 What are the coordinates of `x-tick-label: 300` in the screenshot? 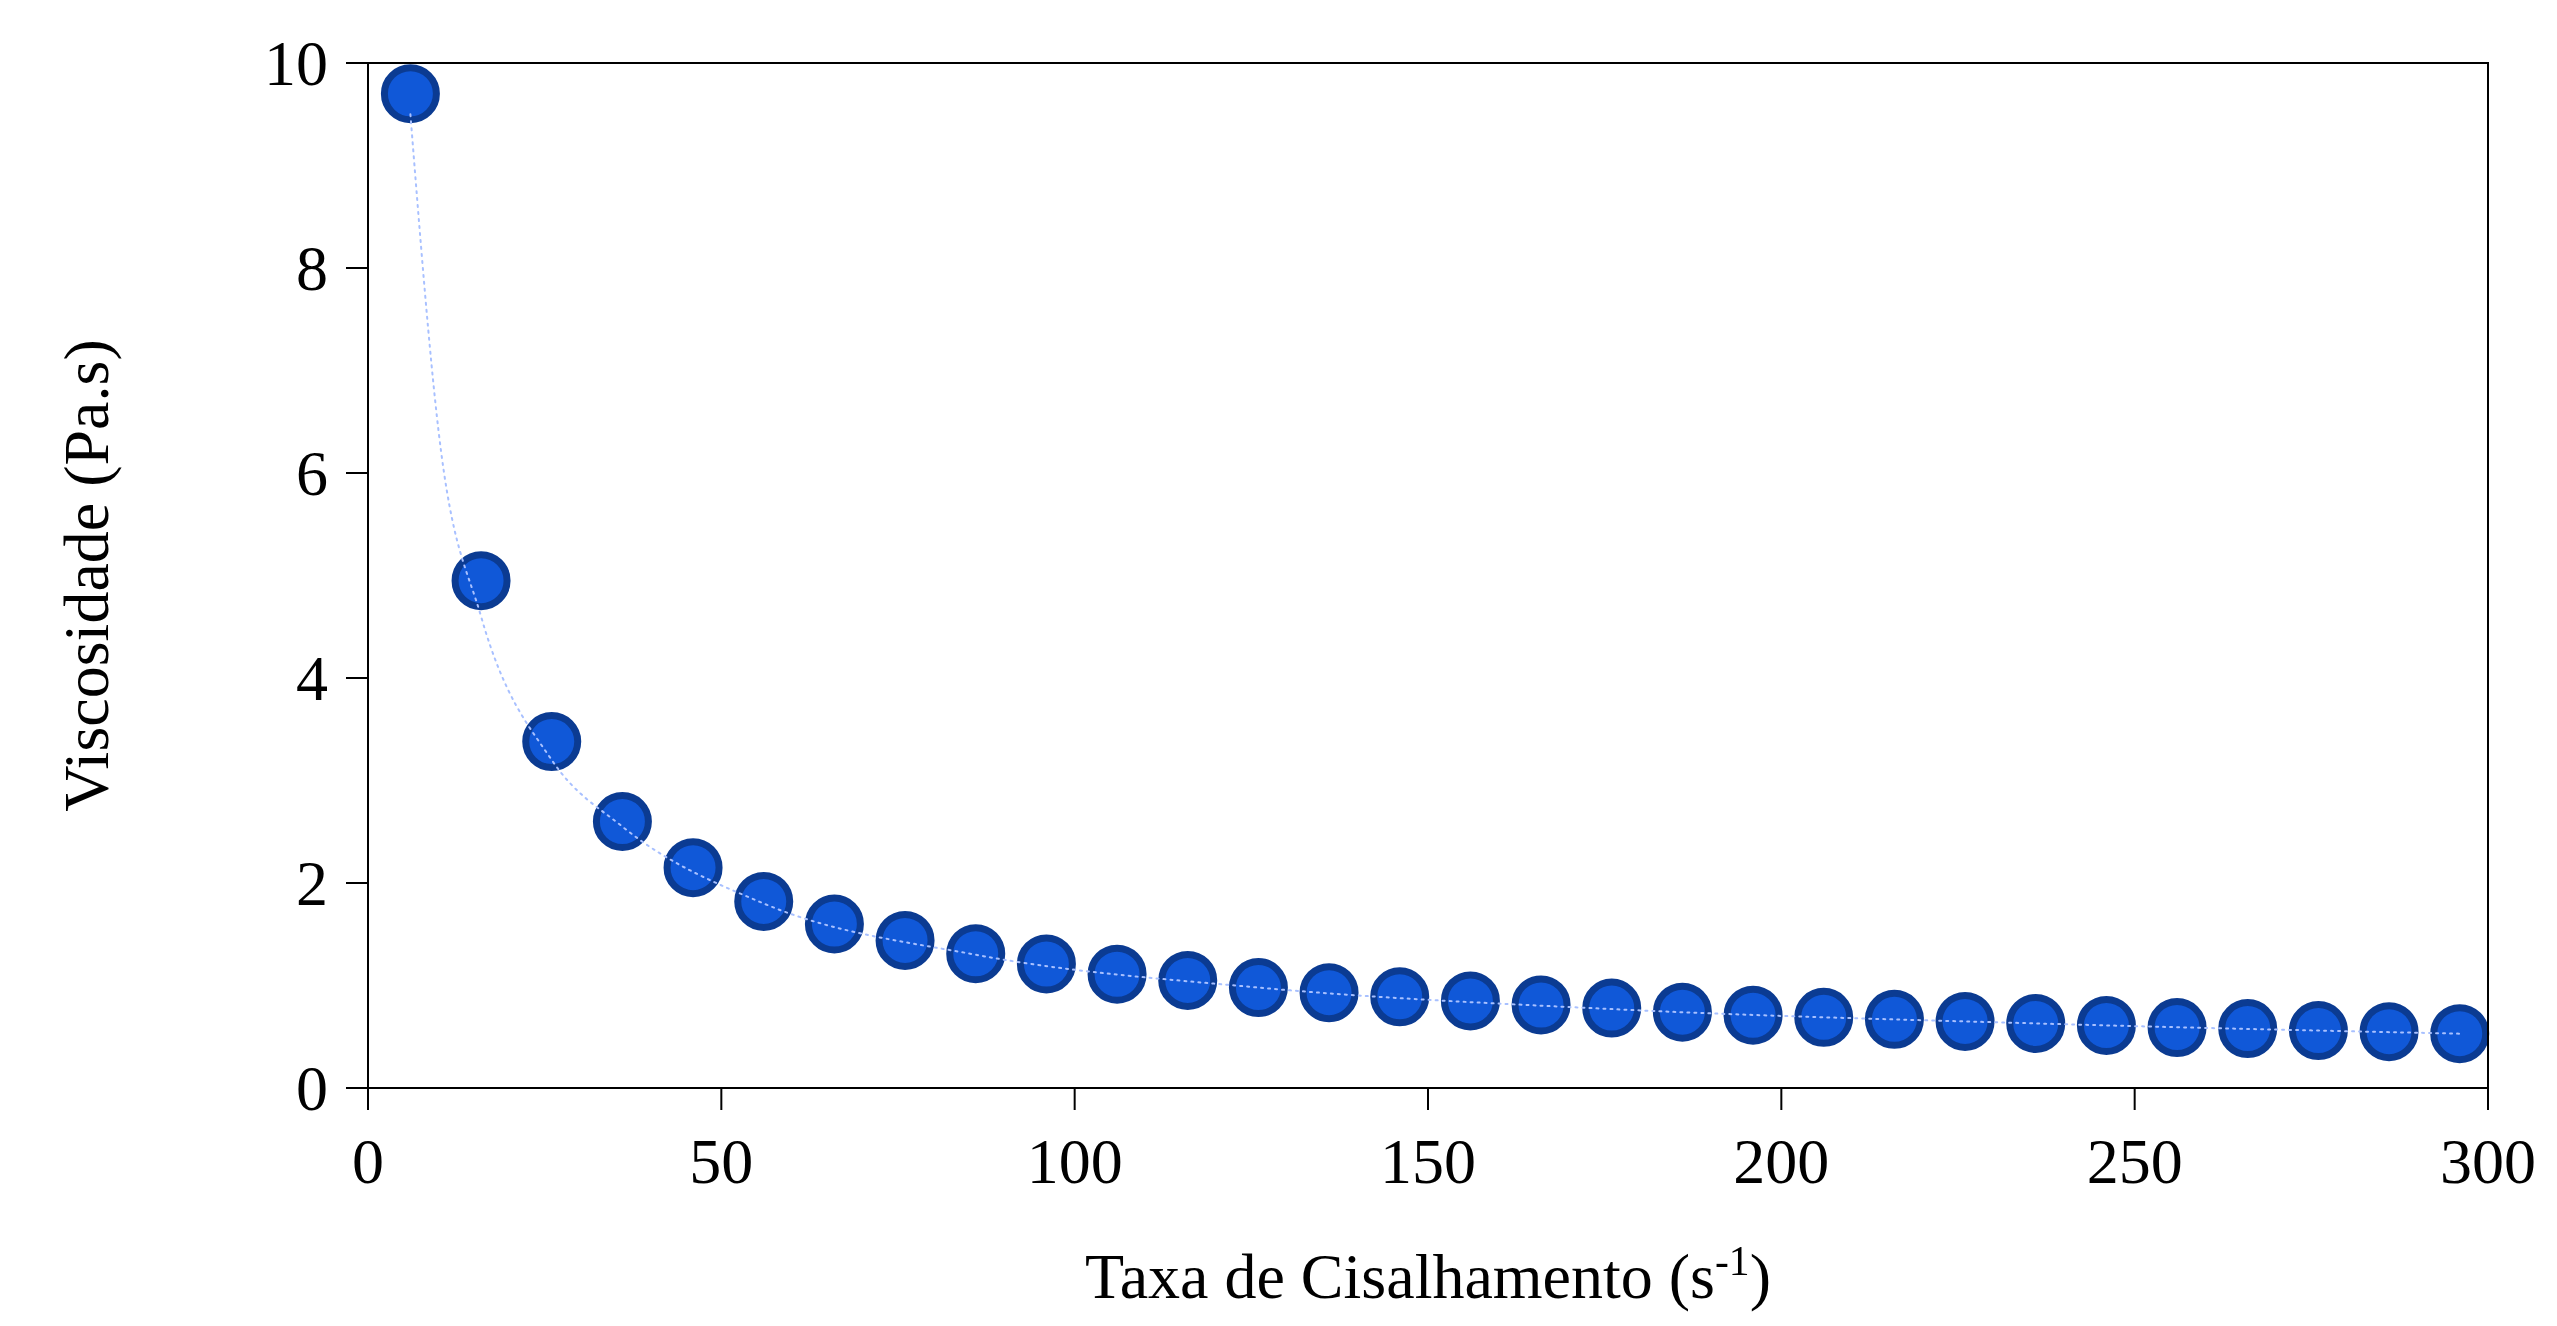 It's located at (2488, 1161).